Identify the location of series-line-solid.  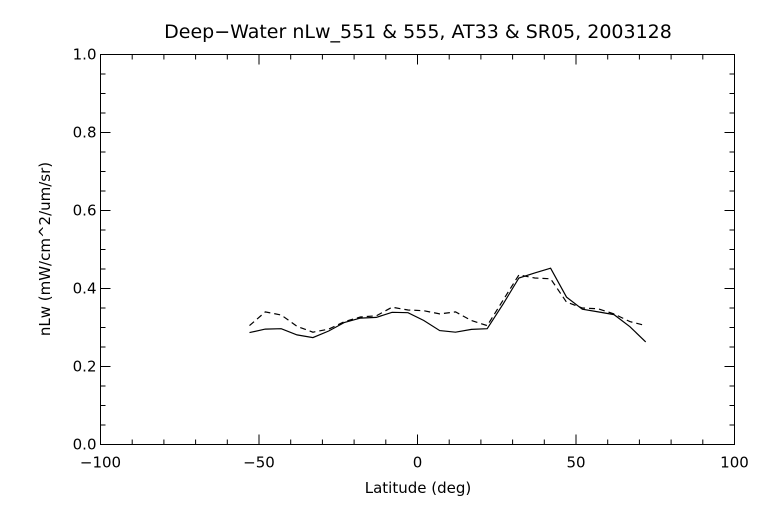
(448, 305).